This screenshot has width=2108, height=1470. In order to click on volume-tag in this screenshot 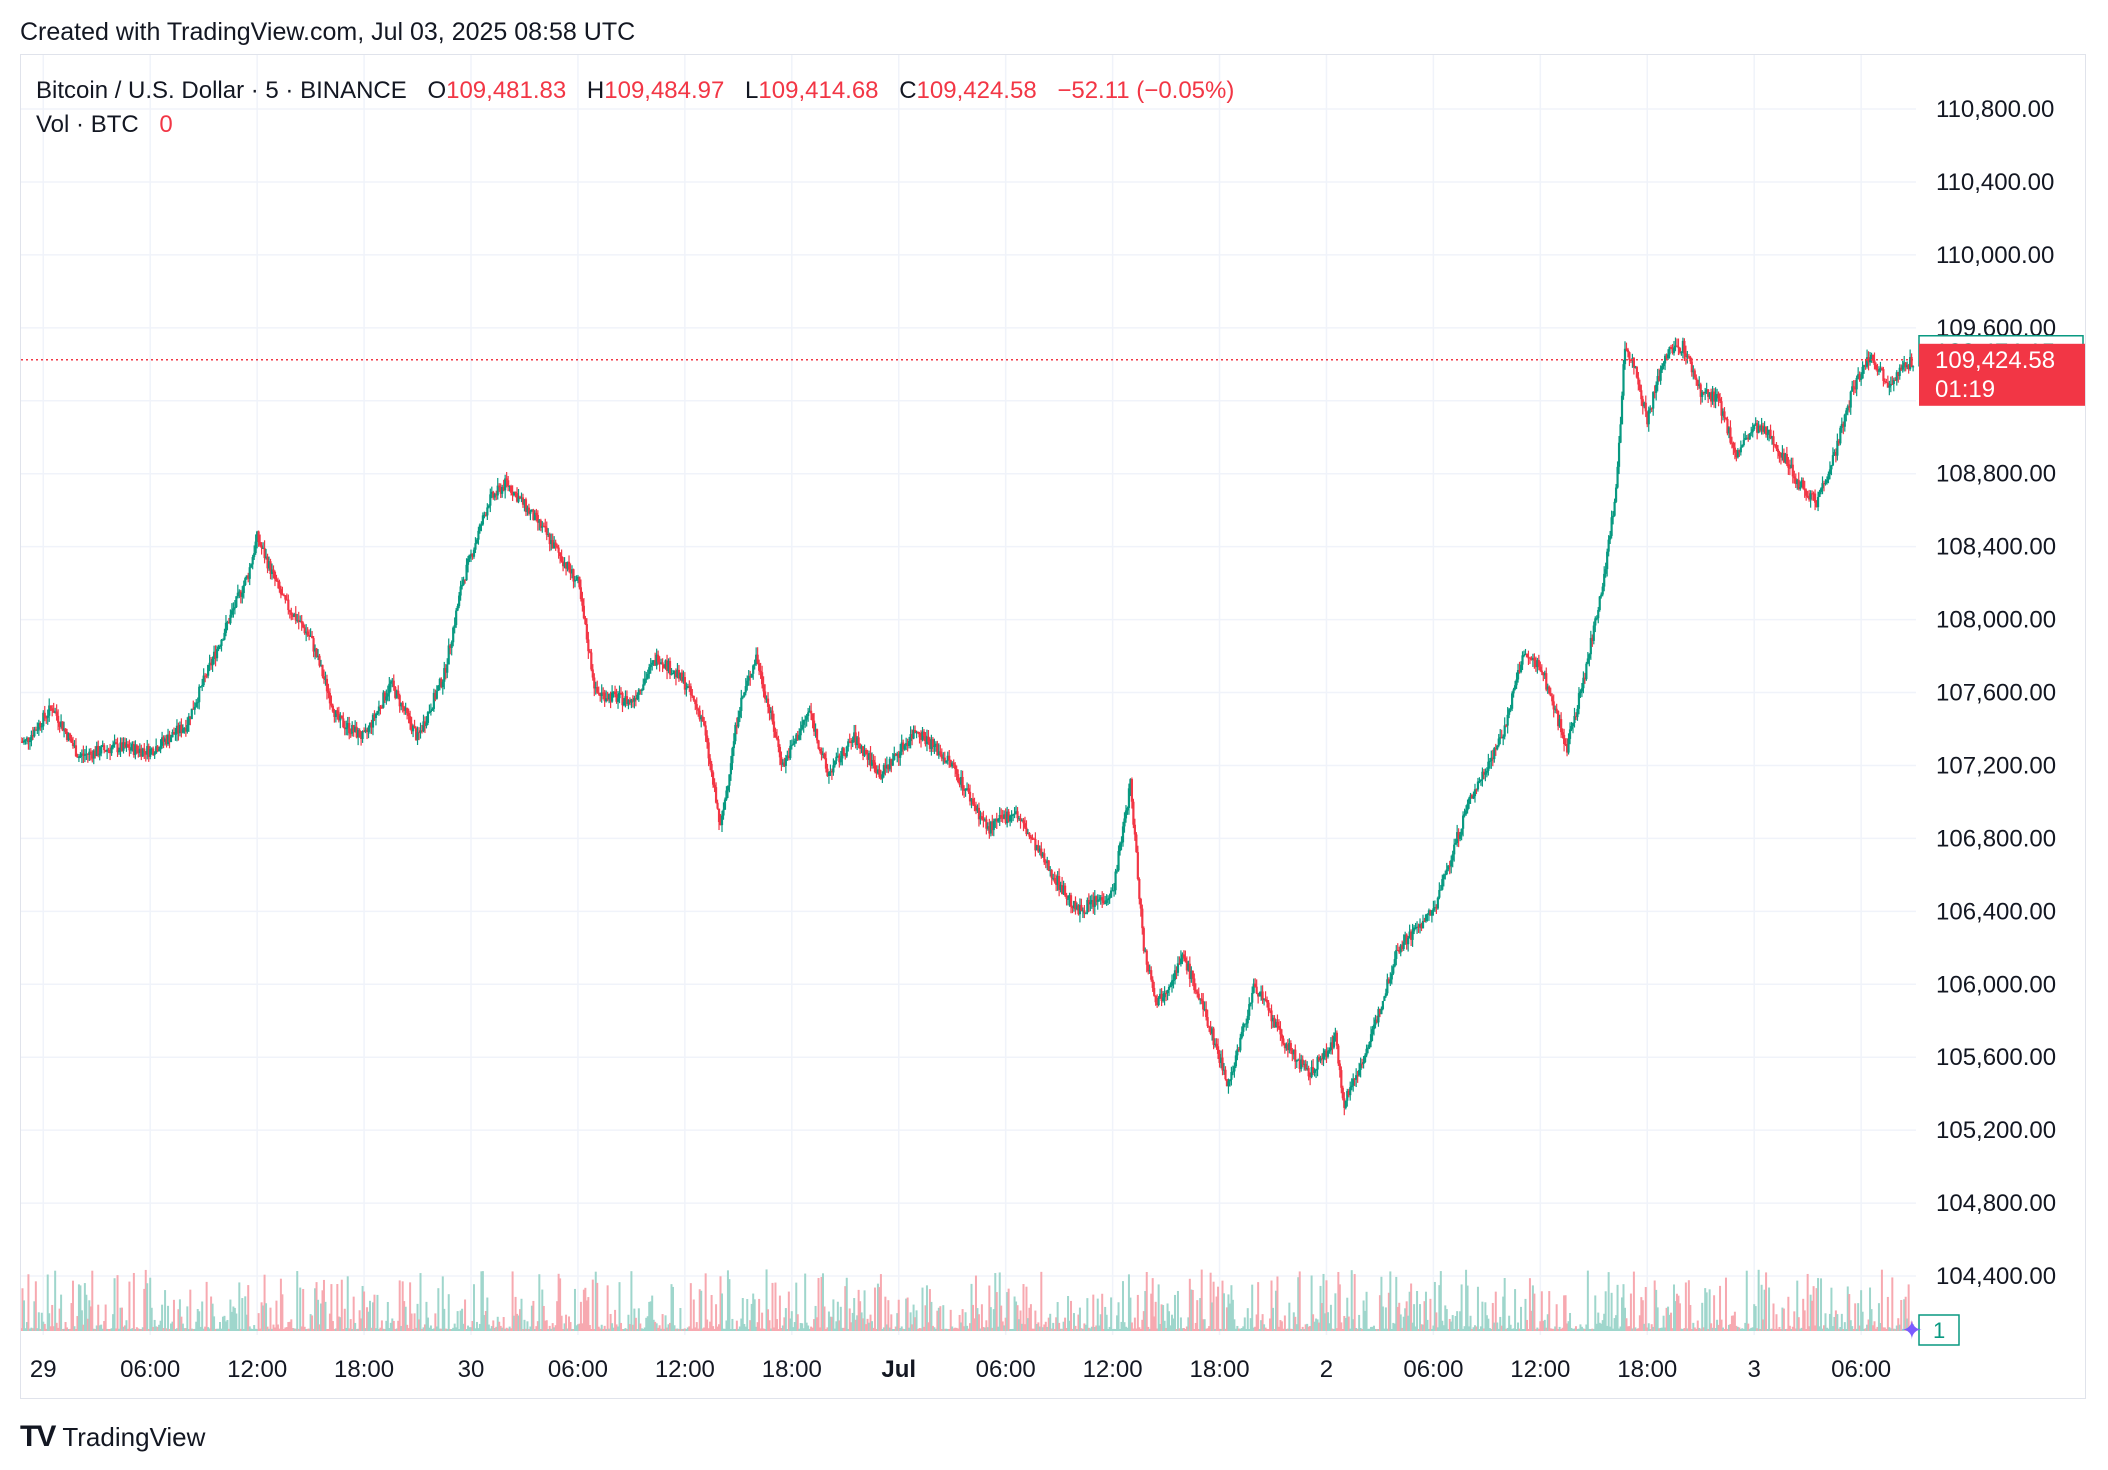, I will do `click(1939, 1330)`.